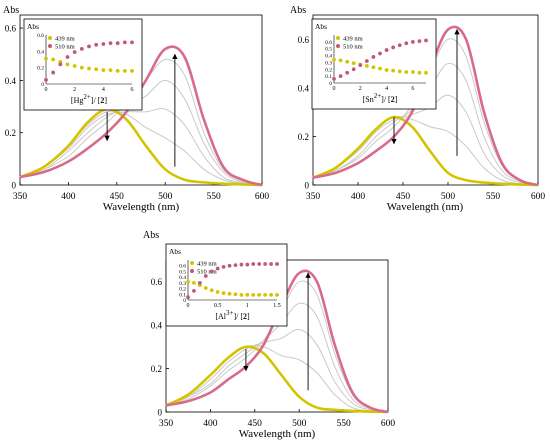 This screenshot has width=550, height=448. Describe the element at coordinates (277, 306) in the screenshot. I see `inset-x-tick-label: 1.5` at that location.